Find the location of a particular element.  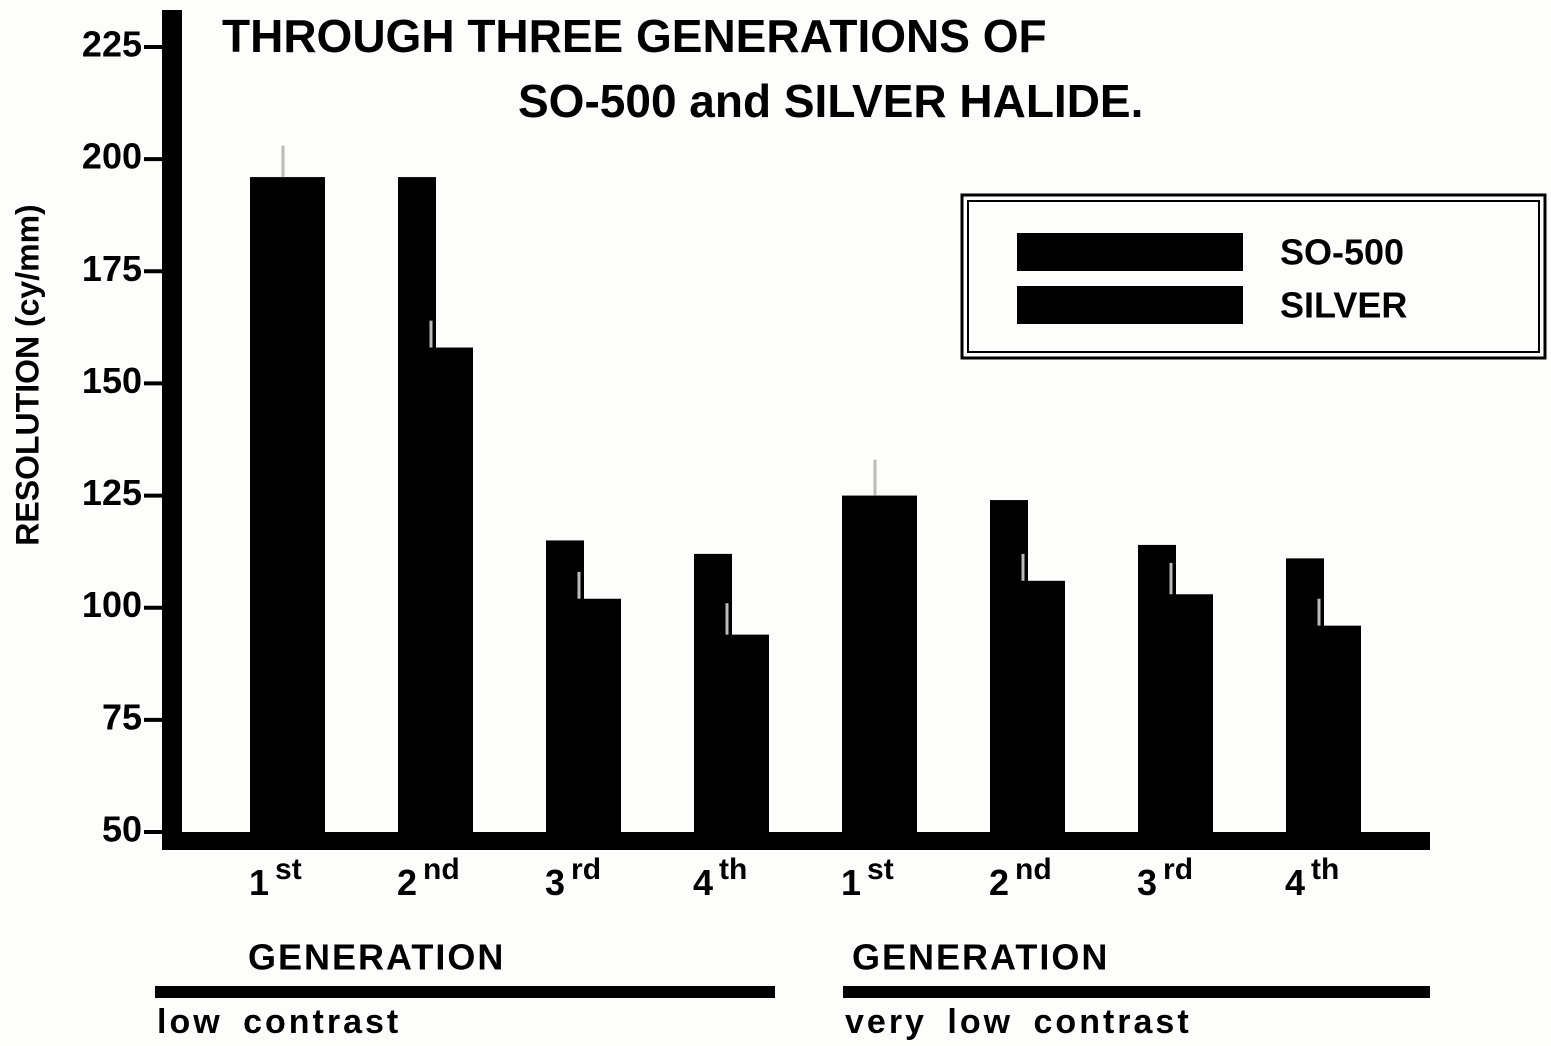

legend-label: SILVER is located at coordinates (1343, 305).